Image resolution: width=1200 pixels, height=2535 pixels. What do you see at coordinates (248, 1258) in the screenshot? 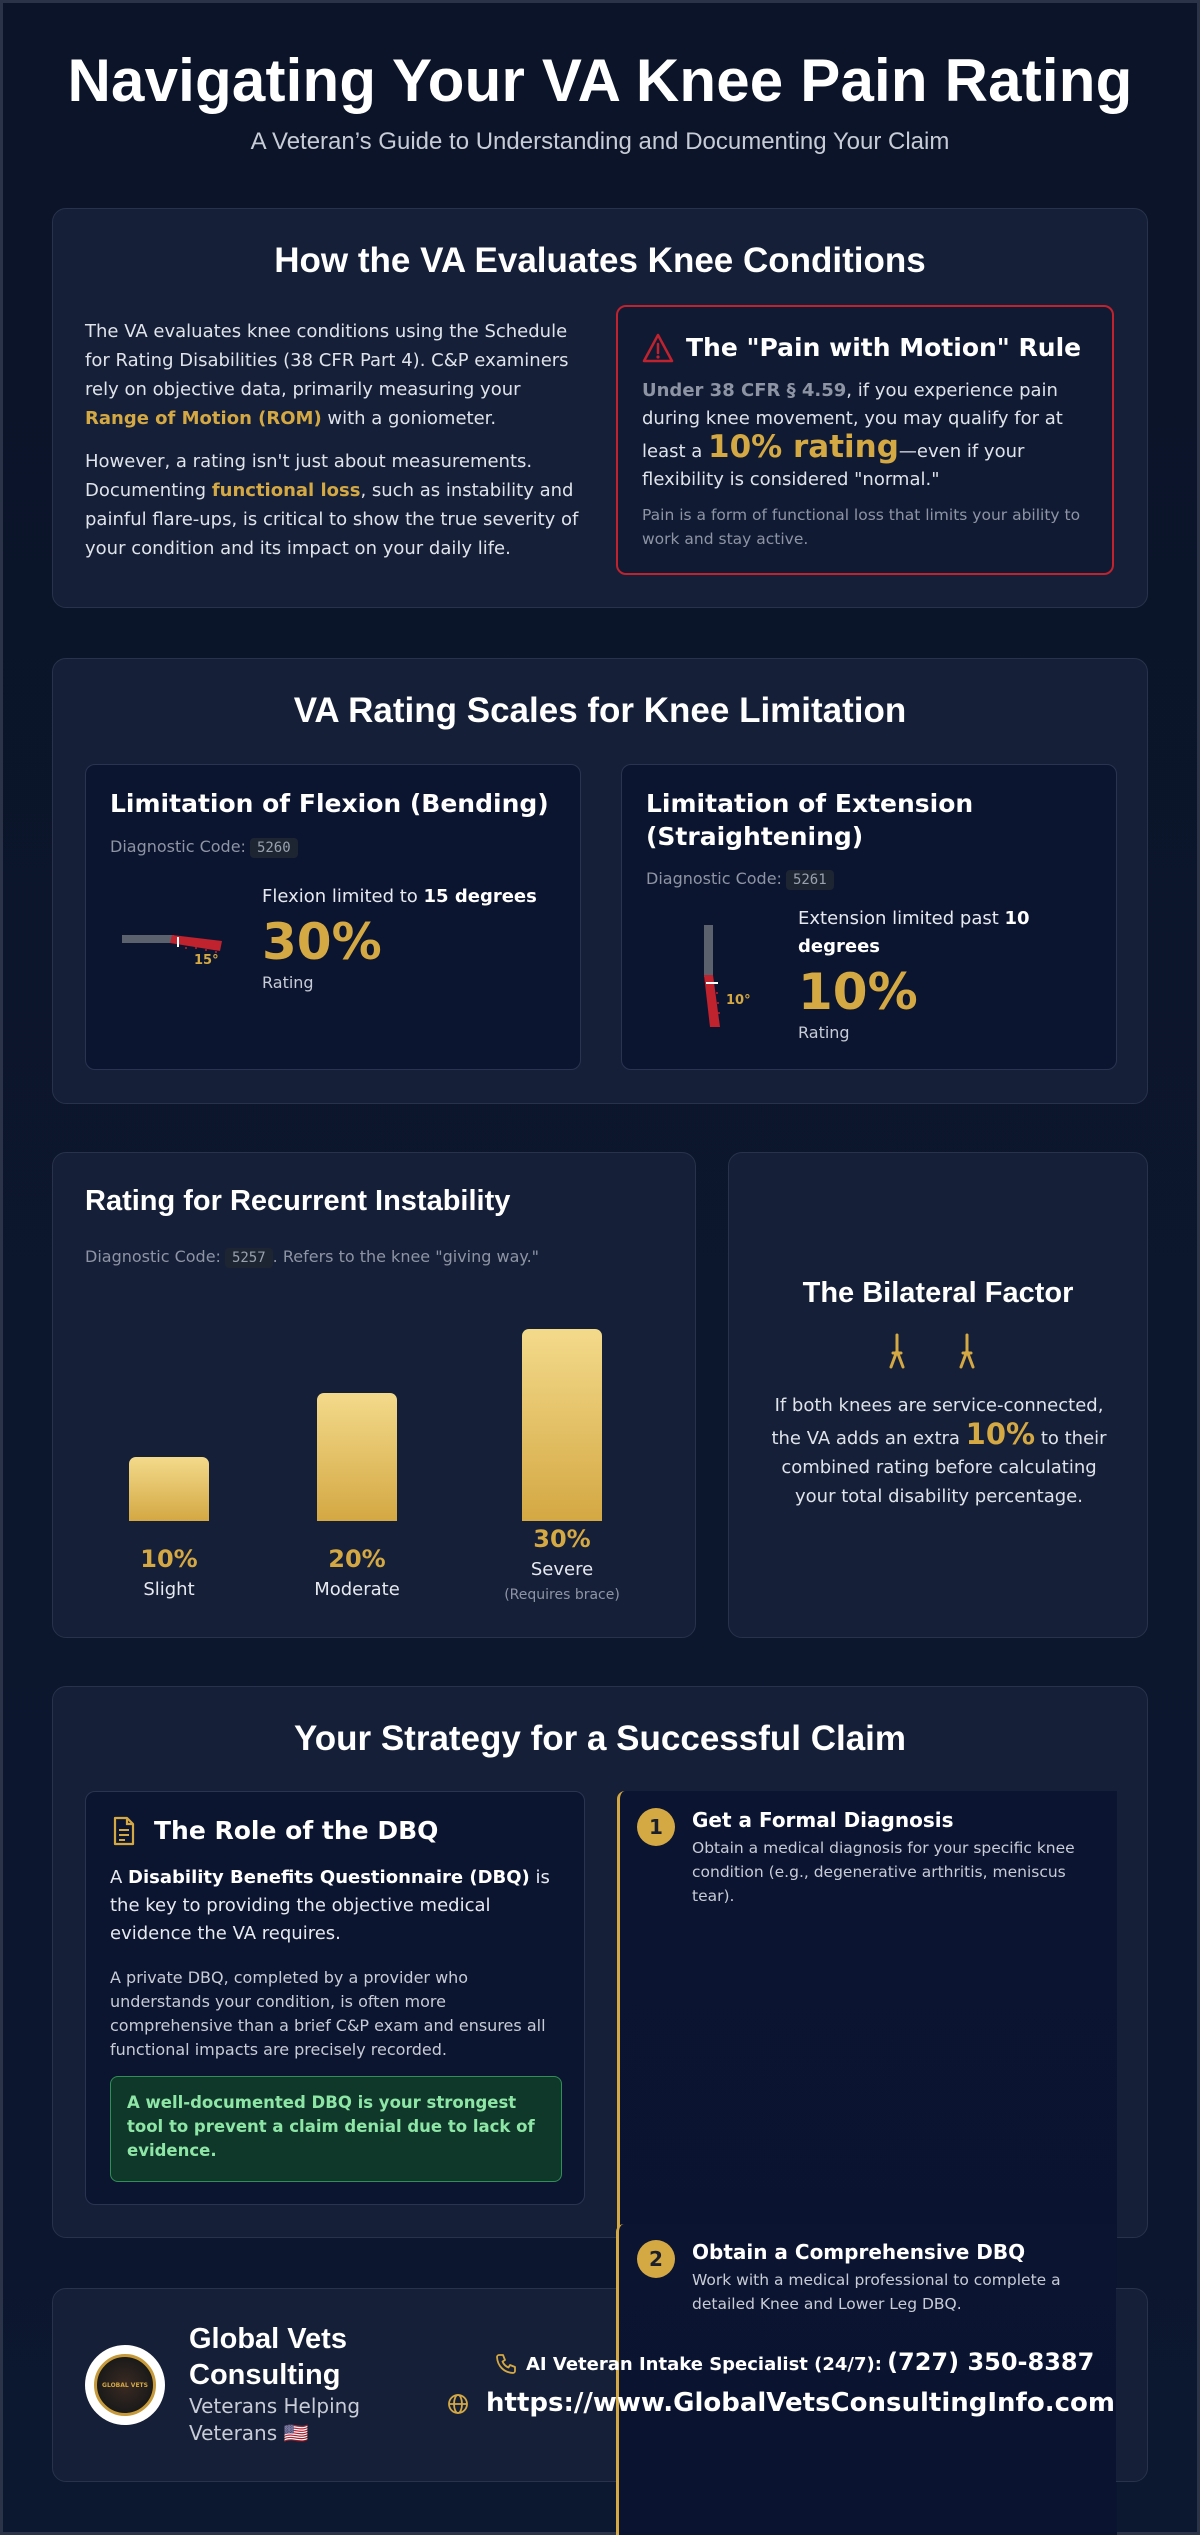
I see `instability-code: 5257` at bounding box center [248, 1258].